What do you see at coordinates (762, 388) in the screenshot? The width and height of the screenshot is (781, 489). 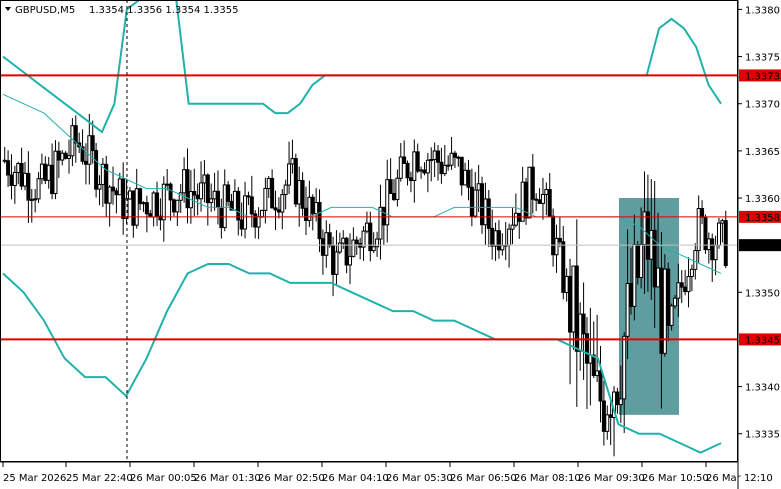 I see `y-tick-label: 1.3340` at bounding box center [762, 388].